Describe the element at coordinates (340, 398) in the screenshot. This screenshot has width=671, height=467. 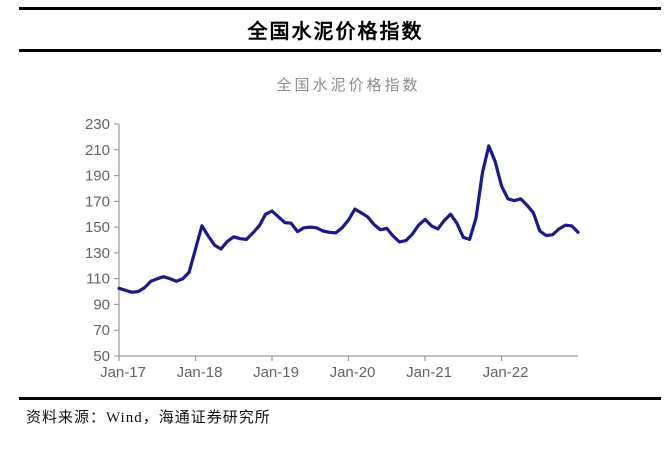
I see `bottom-rule` at that location.